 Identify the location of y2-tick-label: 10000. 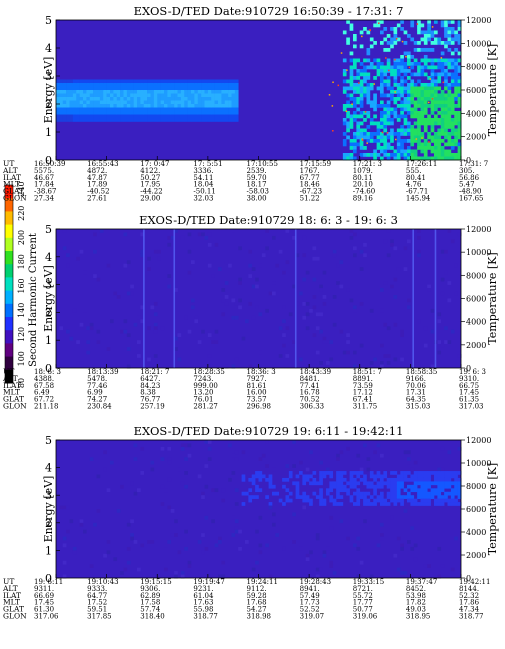
(478, 252).